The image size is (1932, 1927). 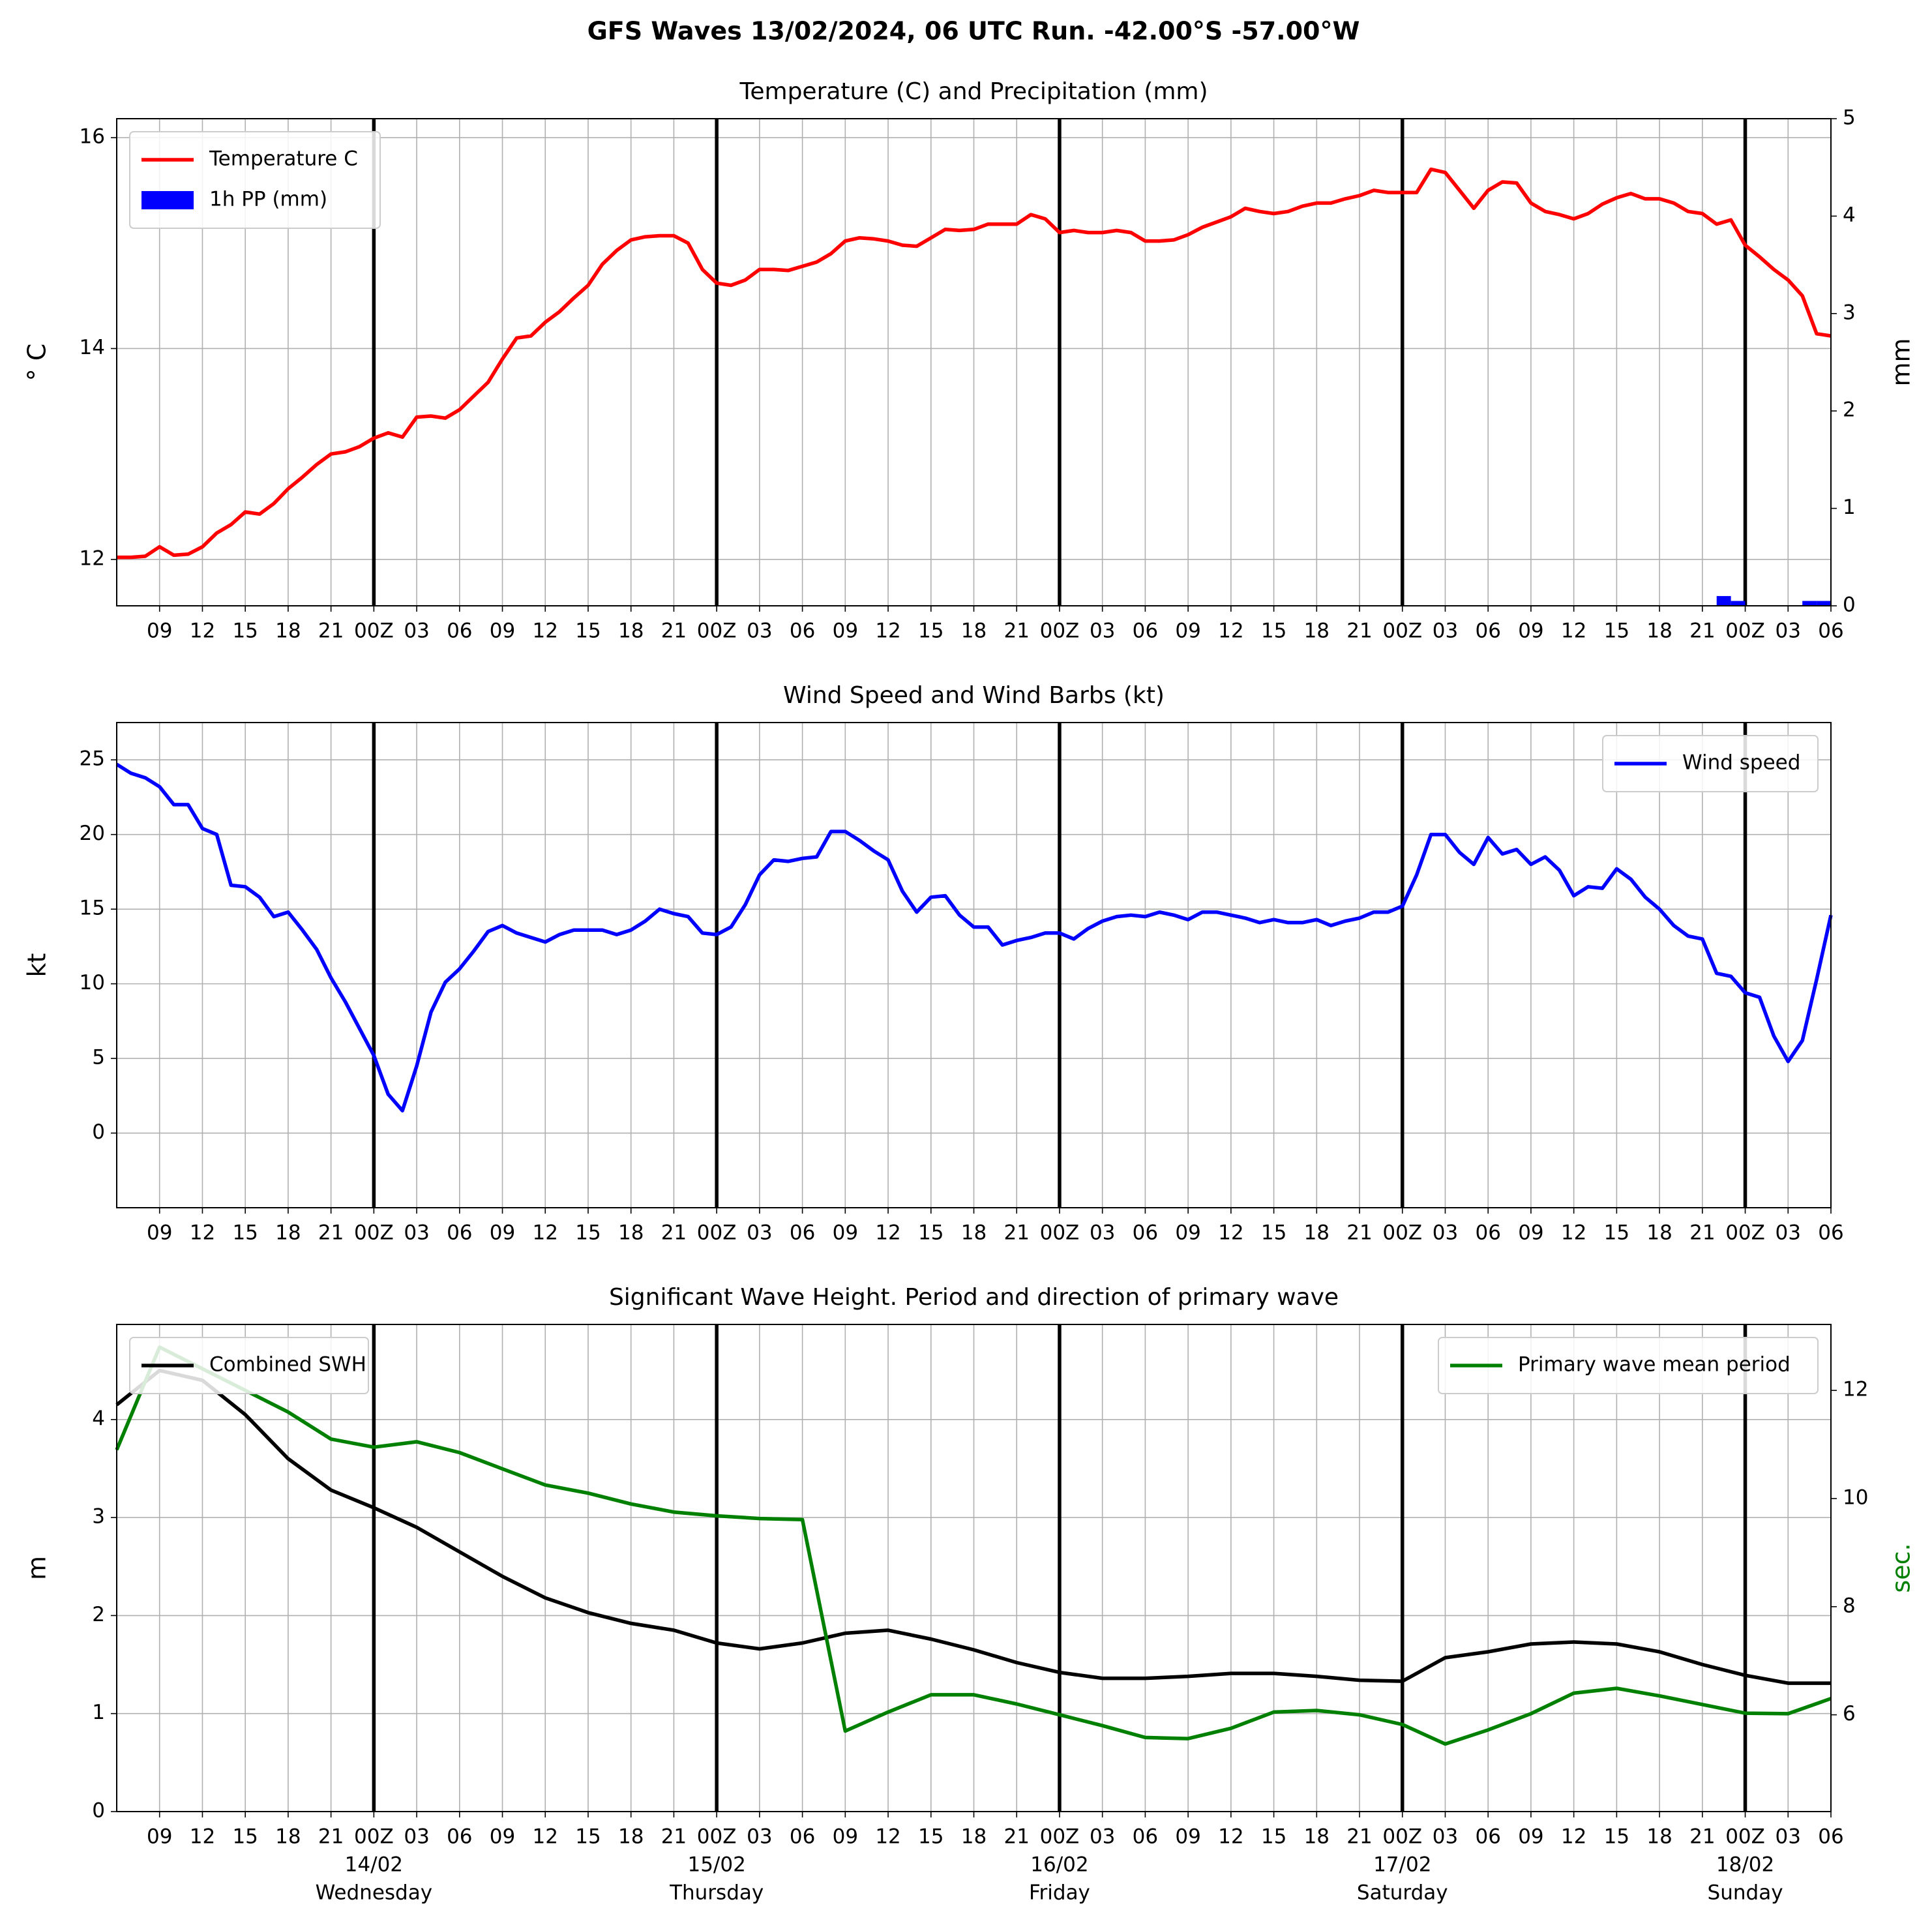 I want to click on y2-tick-label: 4, so click(x=1849, y=215).